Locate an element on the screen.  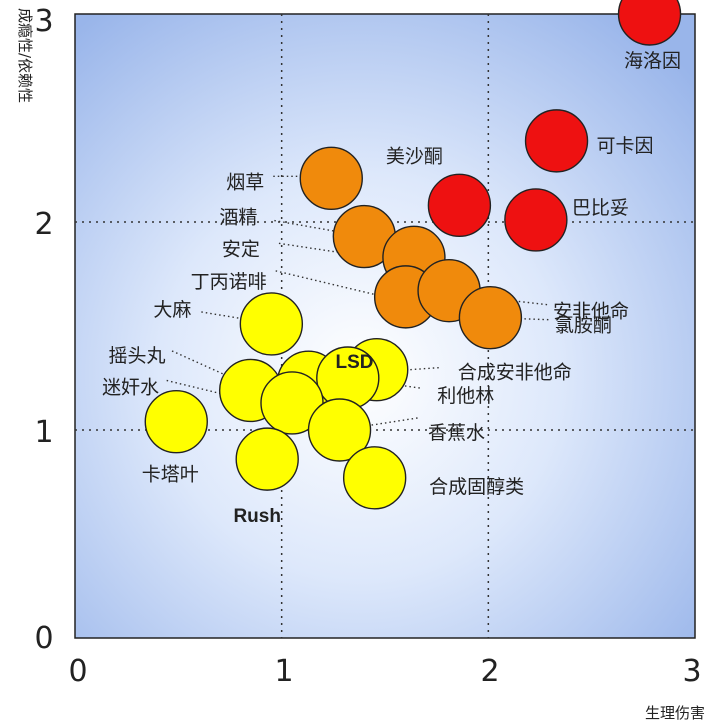
point-label-19: 合成固醇类 is located at coordinates (476, 487).